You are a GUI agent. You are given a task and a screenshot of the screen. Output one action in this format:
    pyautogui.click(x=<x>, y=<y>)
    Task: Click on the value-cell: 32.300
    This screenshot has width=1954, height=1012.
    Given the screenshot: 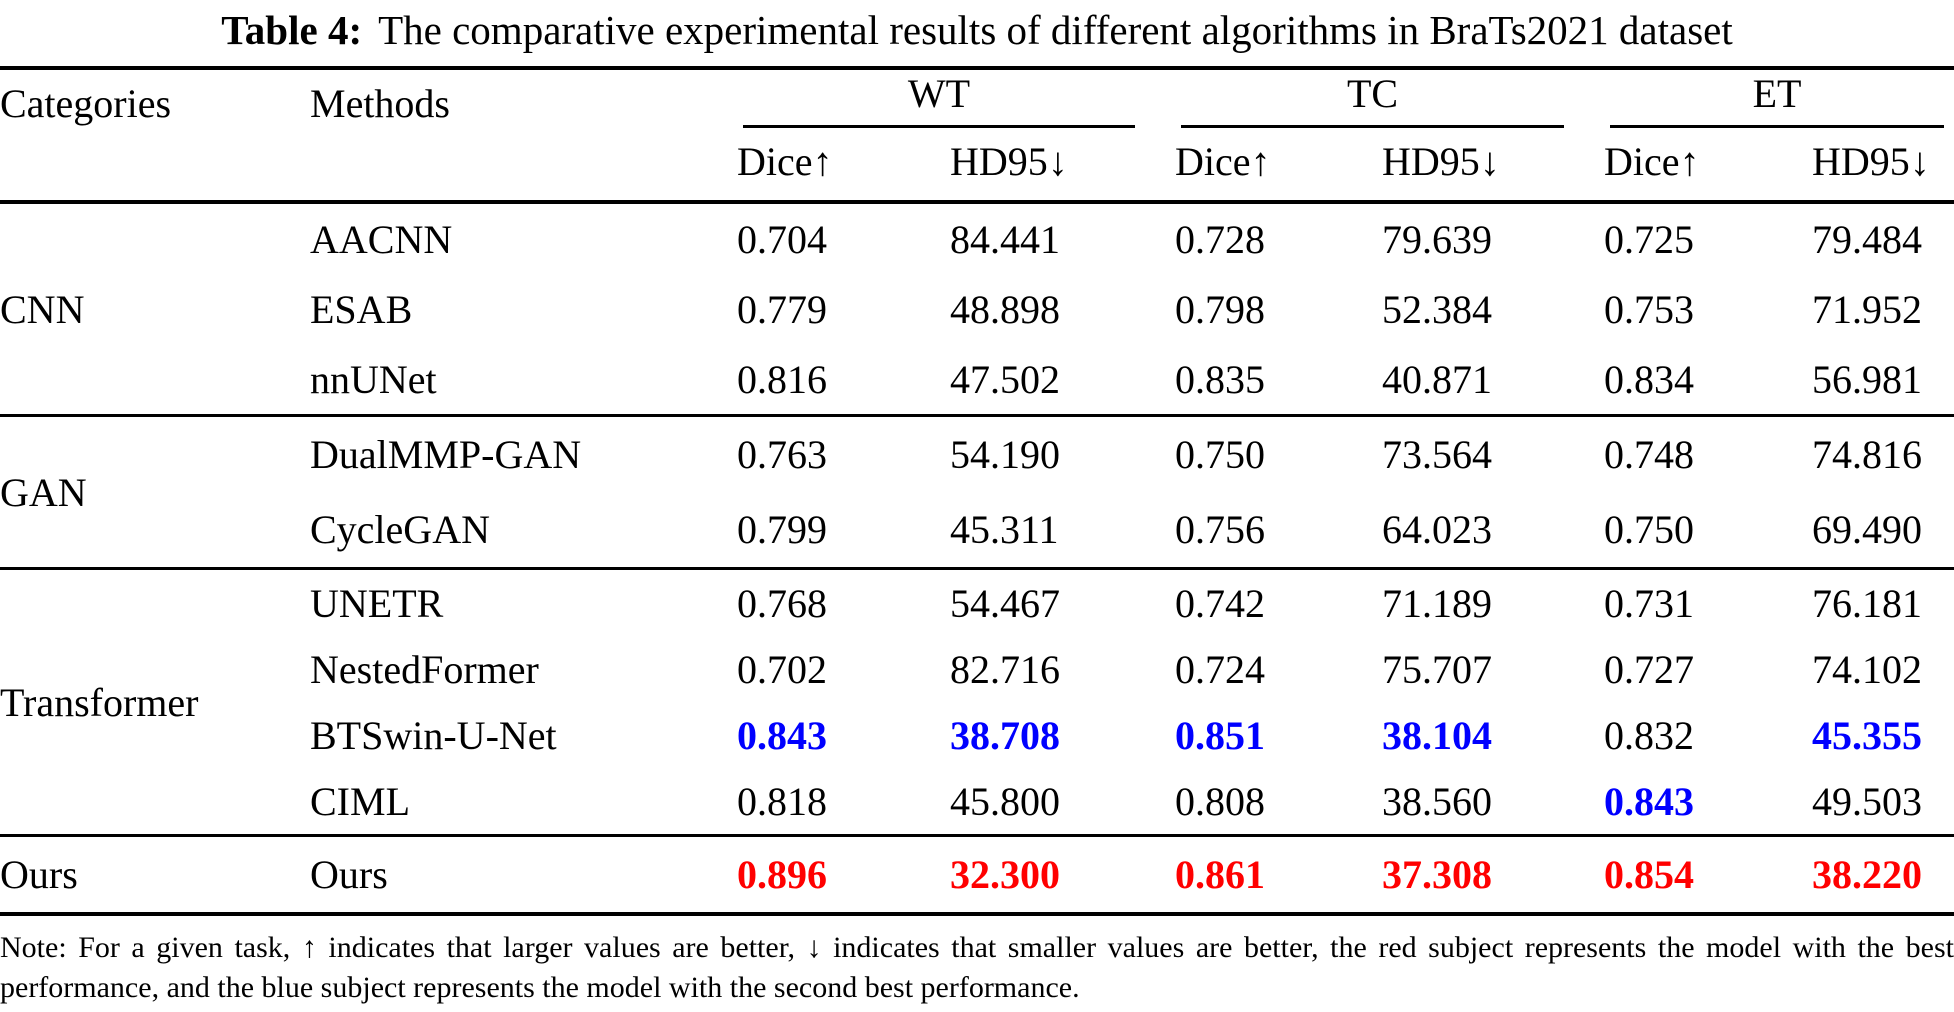 What is the action you would take?
    pyautogui.click(x=1005, y=874)
    